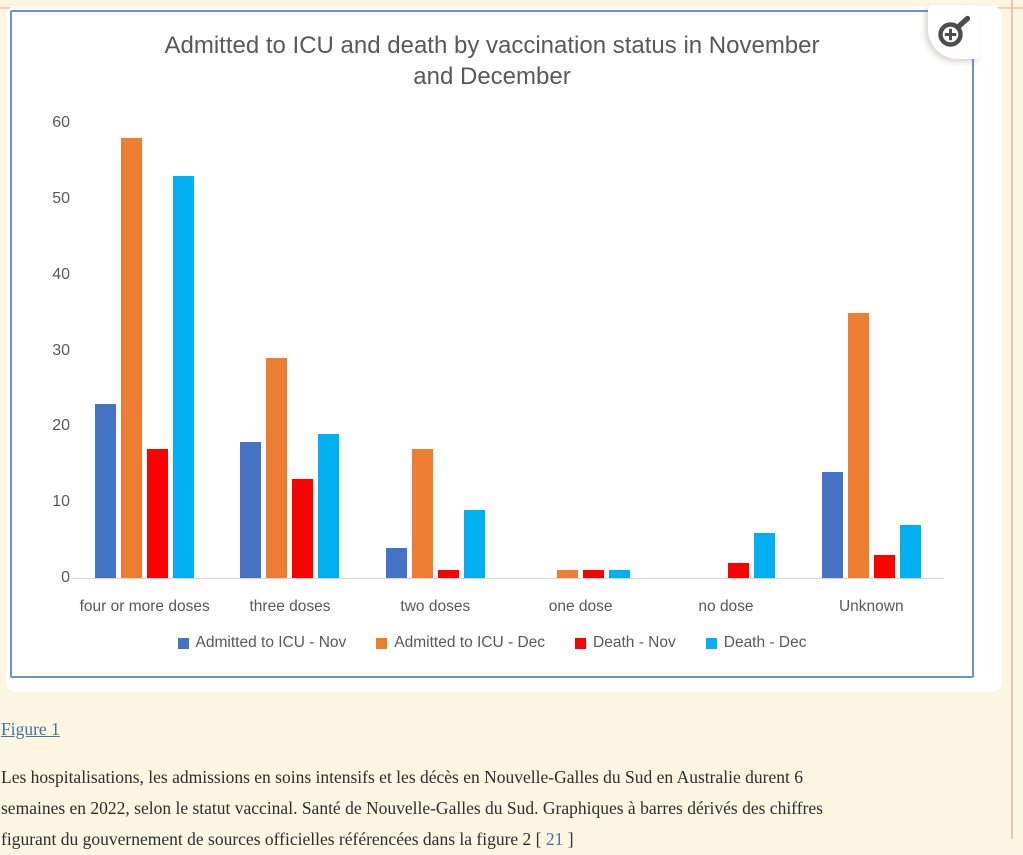 Image resolution: width=1023 pixels, height=855 pixels. Describe the element at coordinates (1012, 419) in the screenshot. I see `page-right-border` at that location.